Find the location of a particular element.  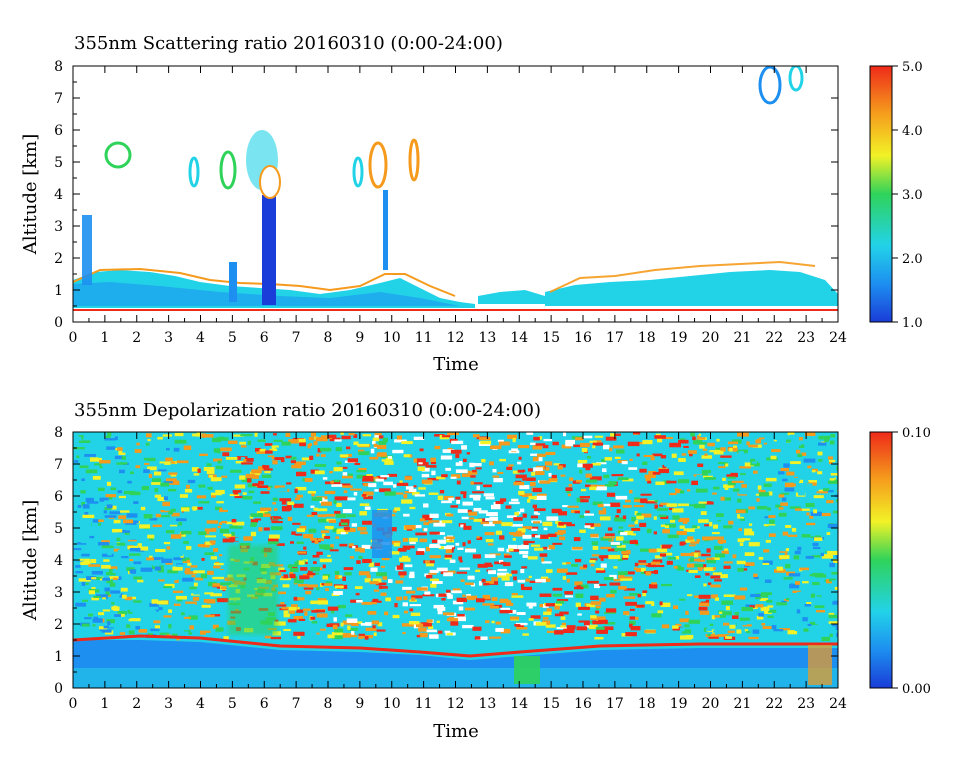

x-tick-label: 20 is located at coordinates (711, 704).